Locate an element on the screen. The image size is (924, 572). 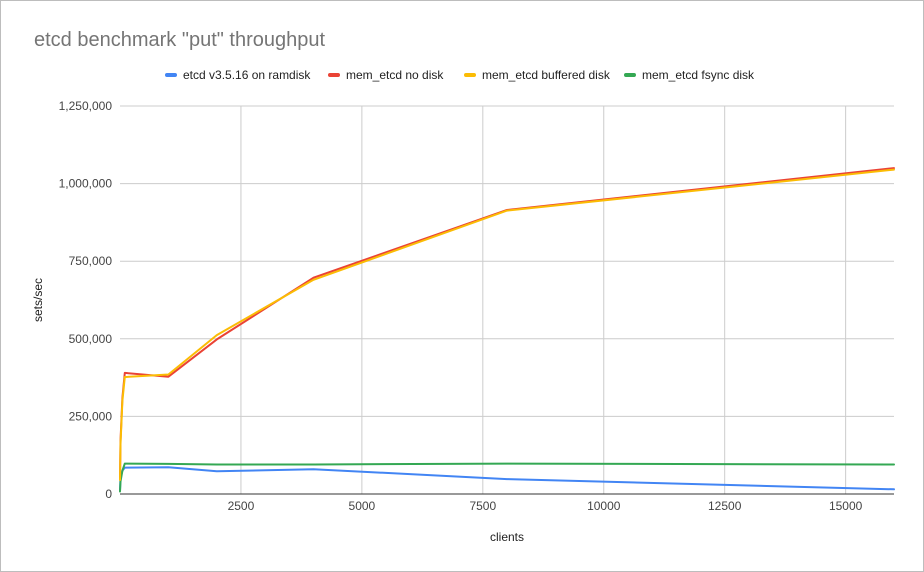
legend-item: etcd v3.5.16 on ramdisk is located at coordinates (237, 75).